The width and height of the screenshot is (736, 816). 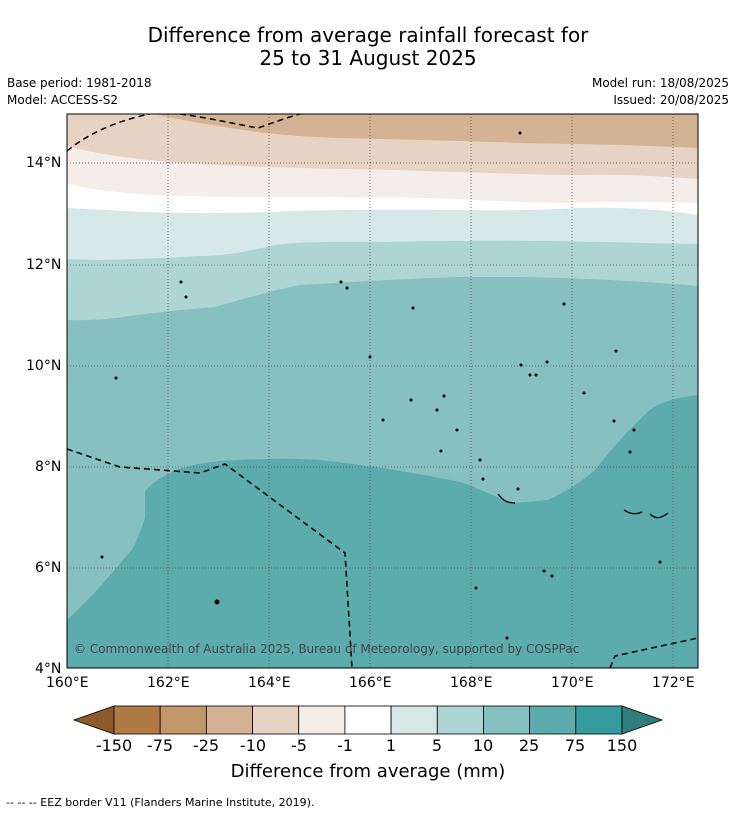 What do you see at coordinates (575, 745) in the screenshot?
I see `colorbar-tick: 75` at bounding box center [575, 745].